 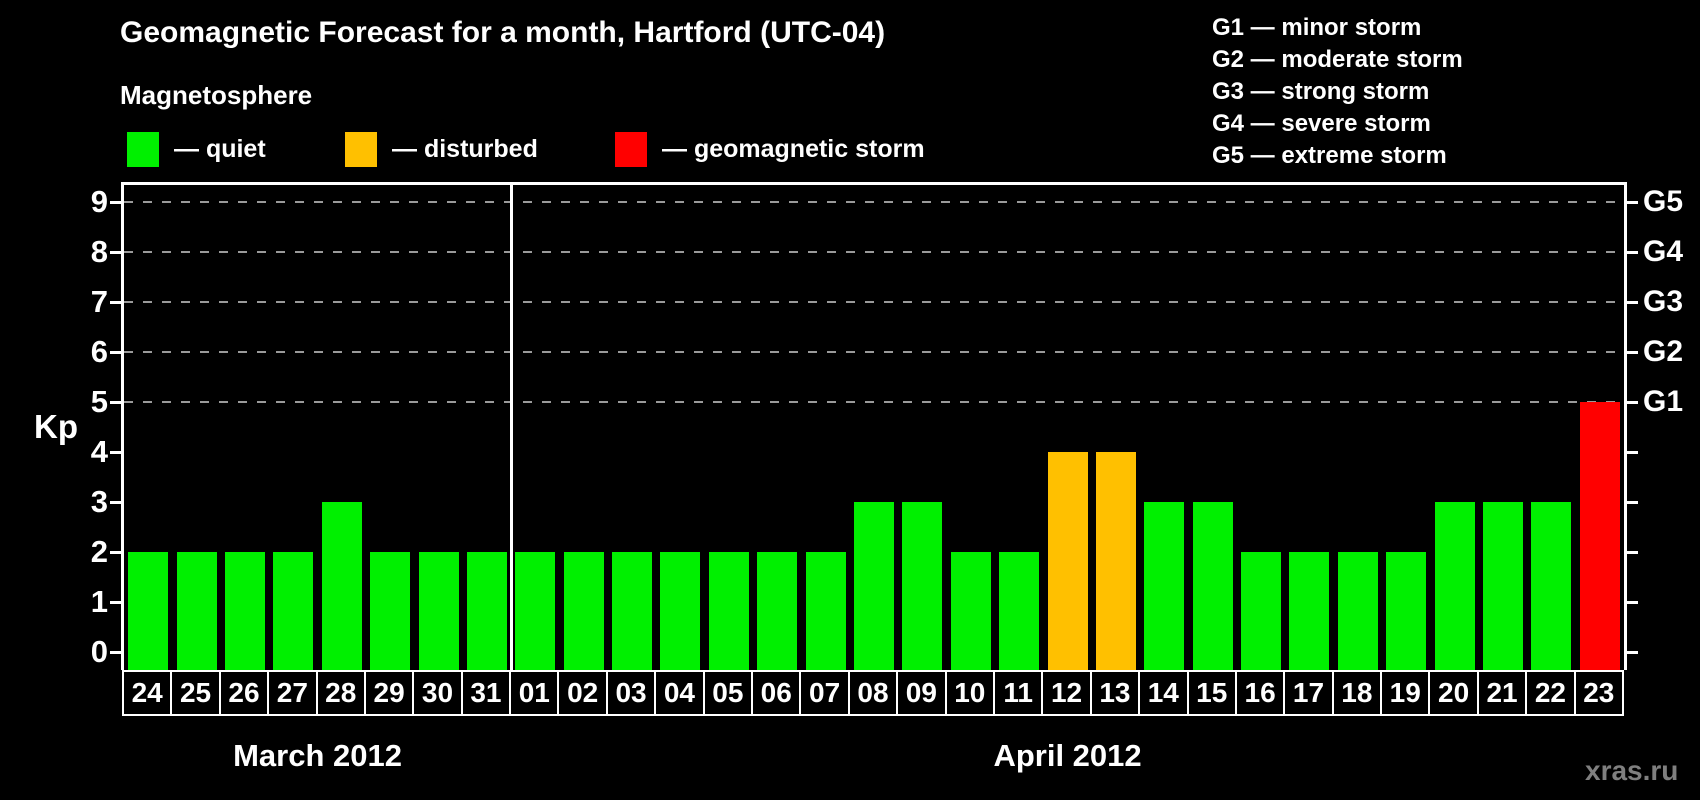 What do you see at coordinates (793, 148) in the screenshot?
I see `legend-label: — geomagnetic storm` at bounding box center [793, 148].